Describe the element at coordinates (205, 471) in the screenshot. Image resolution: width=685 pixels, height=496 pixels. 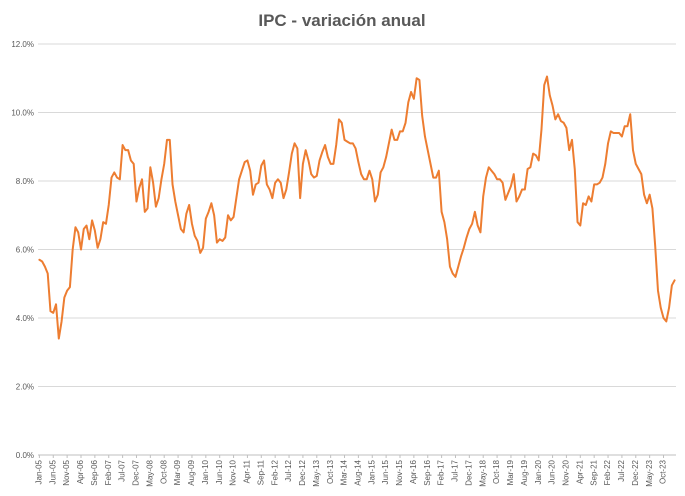
I see `x-tick-label: Jan-10` at that location.